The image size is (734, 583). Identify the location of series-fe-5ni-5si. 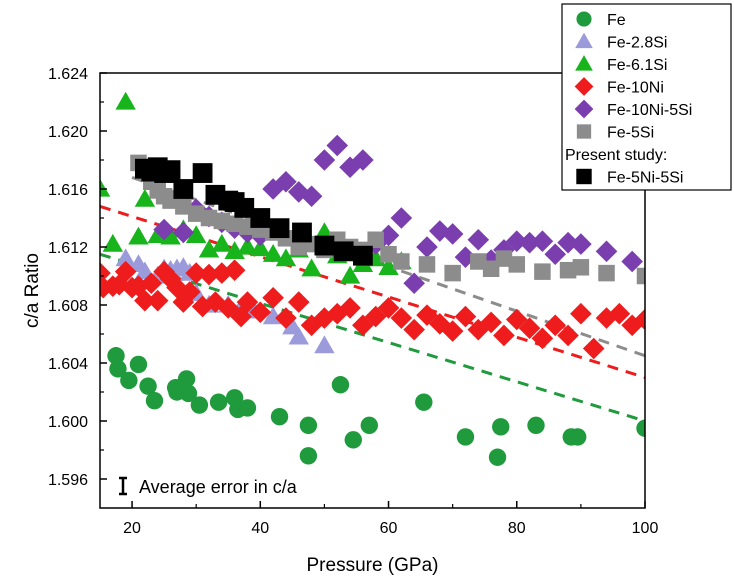
(253, 211).